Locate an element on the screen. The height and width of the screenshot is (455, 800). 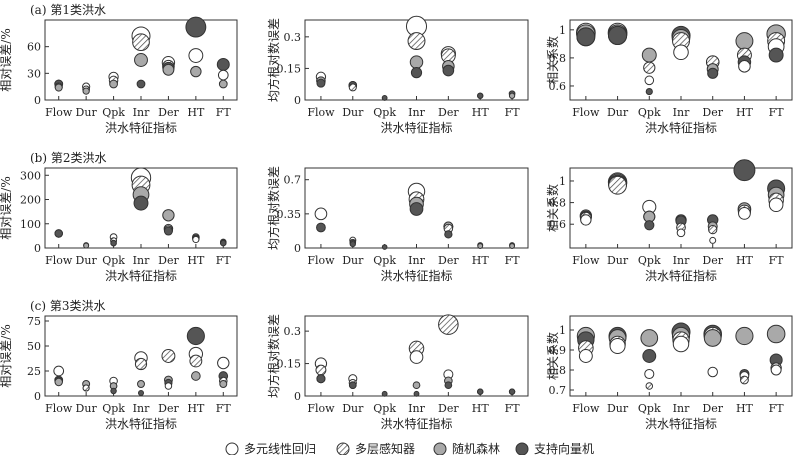
bubble-svm-ft is located at coordinates (776, 55).